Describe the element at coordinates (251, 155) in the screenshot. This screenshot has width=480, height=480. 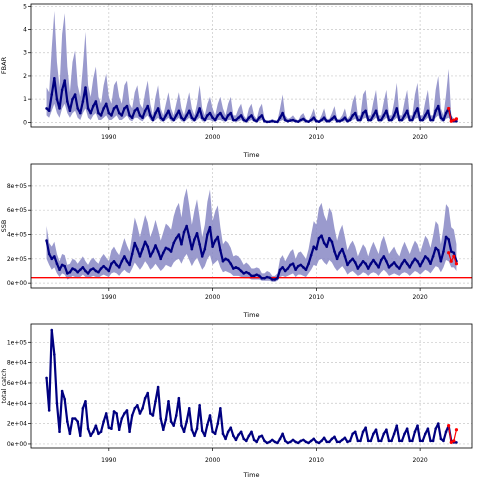
I see `x-axis-label: Time` at that location.